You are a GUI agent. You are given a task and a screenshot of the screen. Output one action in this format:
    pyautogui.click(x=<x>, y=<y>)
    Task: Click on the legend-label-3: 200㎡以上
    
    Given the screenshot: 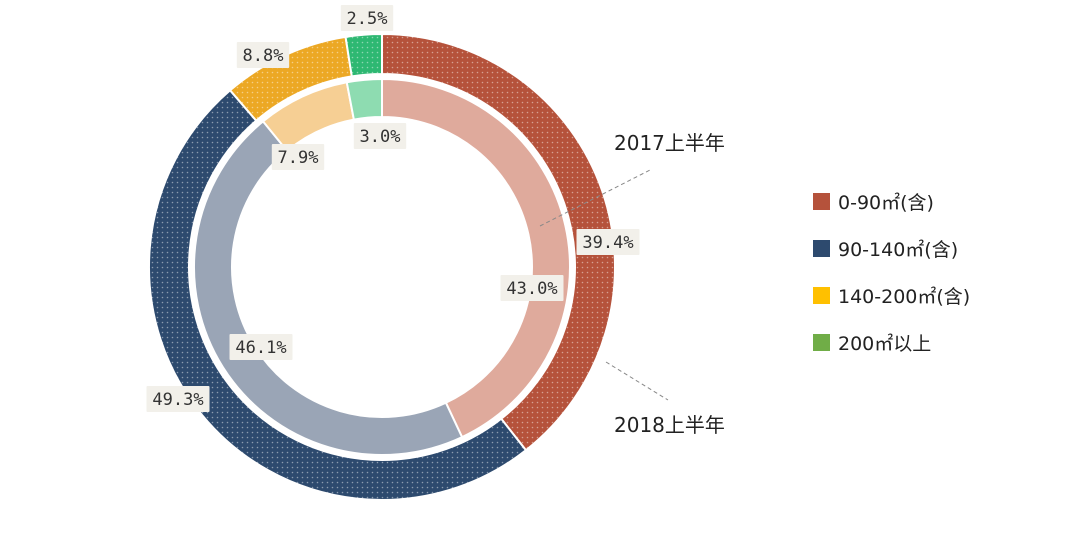 What is the action you would take?
    pyautogui.click(x=884, y=343)
    